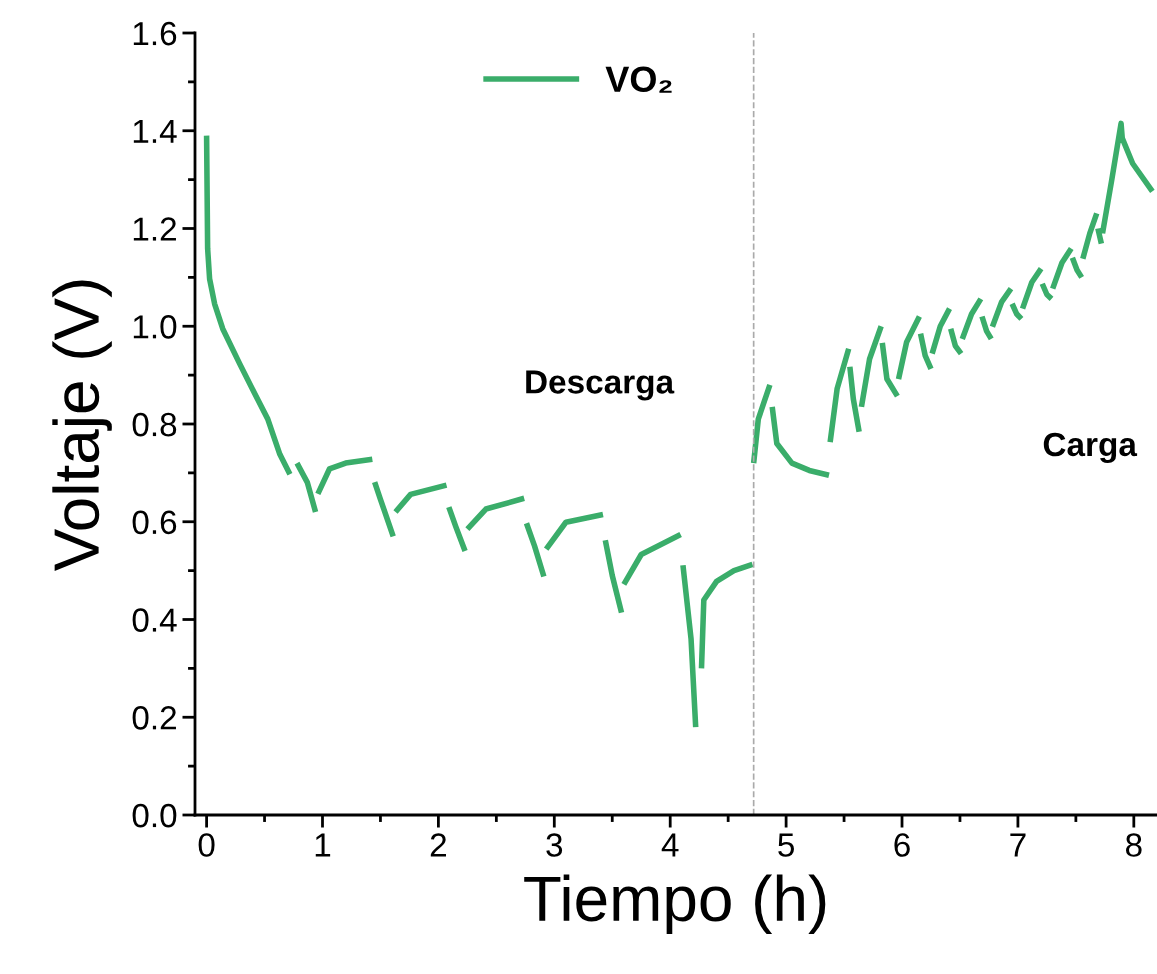 Image resolution: width=1157 pixels, height=974 pixels. Describe the element at coordinates (155, 33) in the screenshot. I see `y-tick-label: 1.6` at that location.